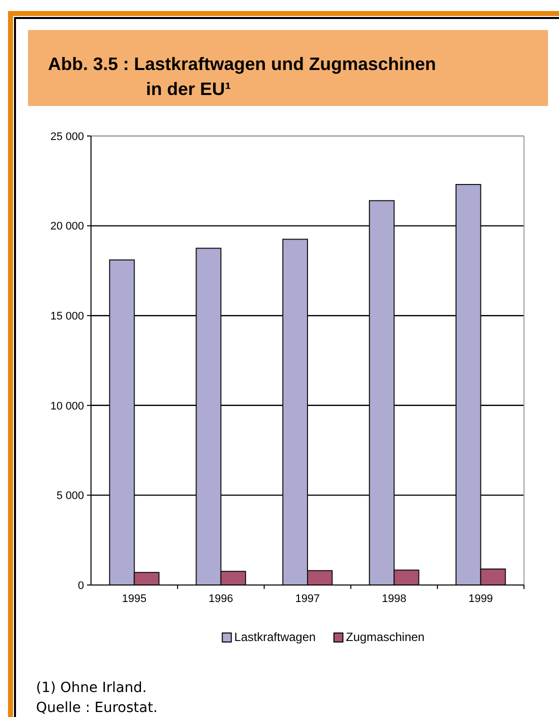 The width and height of the screenshot is (559, 717). Describe the element at coordinates (394, 599) in the screenshot. I see `x-tick-label: 1998` at that location.